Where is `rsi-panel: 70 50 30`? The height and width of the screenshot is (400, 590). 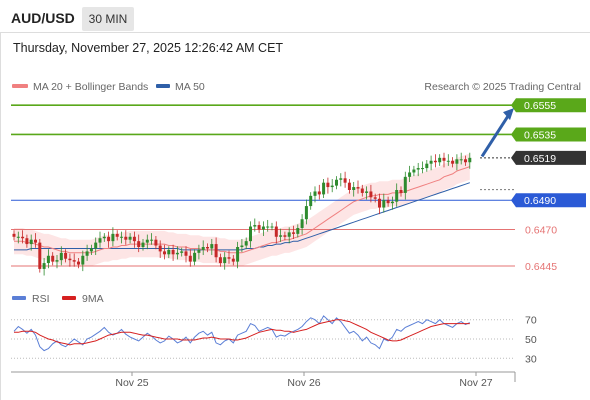 rsi-panel: 70 50 30 is located at coordinates (274, 340).